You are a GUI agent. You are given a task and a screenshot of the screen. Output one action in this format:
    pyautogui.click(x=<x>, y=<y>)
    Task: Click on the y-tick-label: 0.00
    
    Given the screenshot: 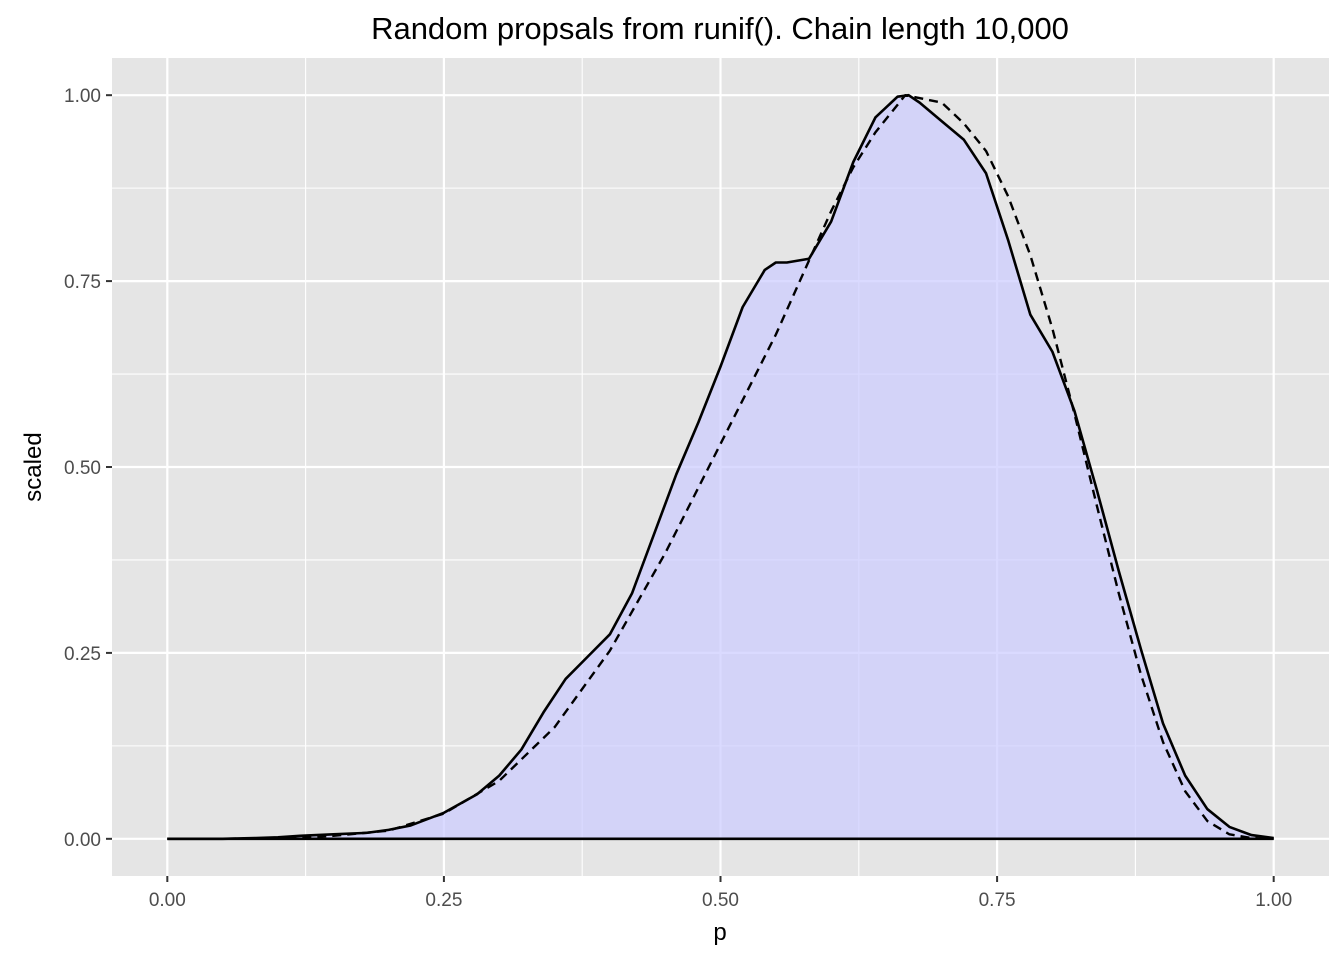 What is the action you would take?
    pyautogui.click(x=82, y=840)
    